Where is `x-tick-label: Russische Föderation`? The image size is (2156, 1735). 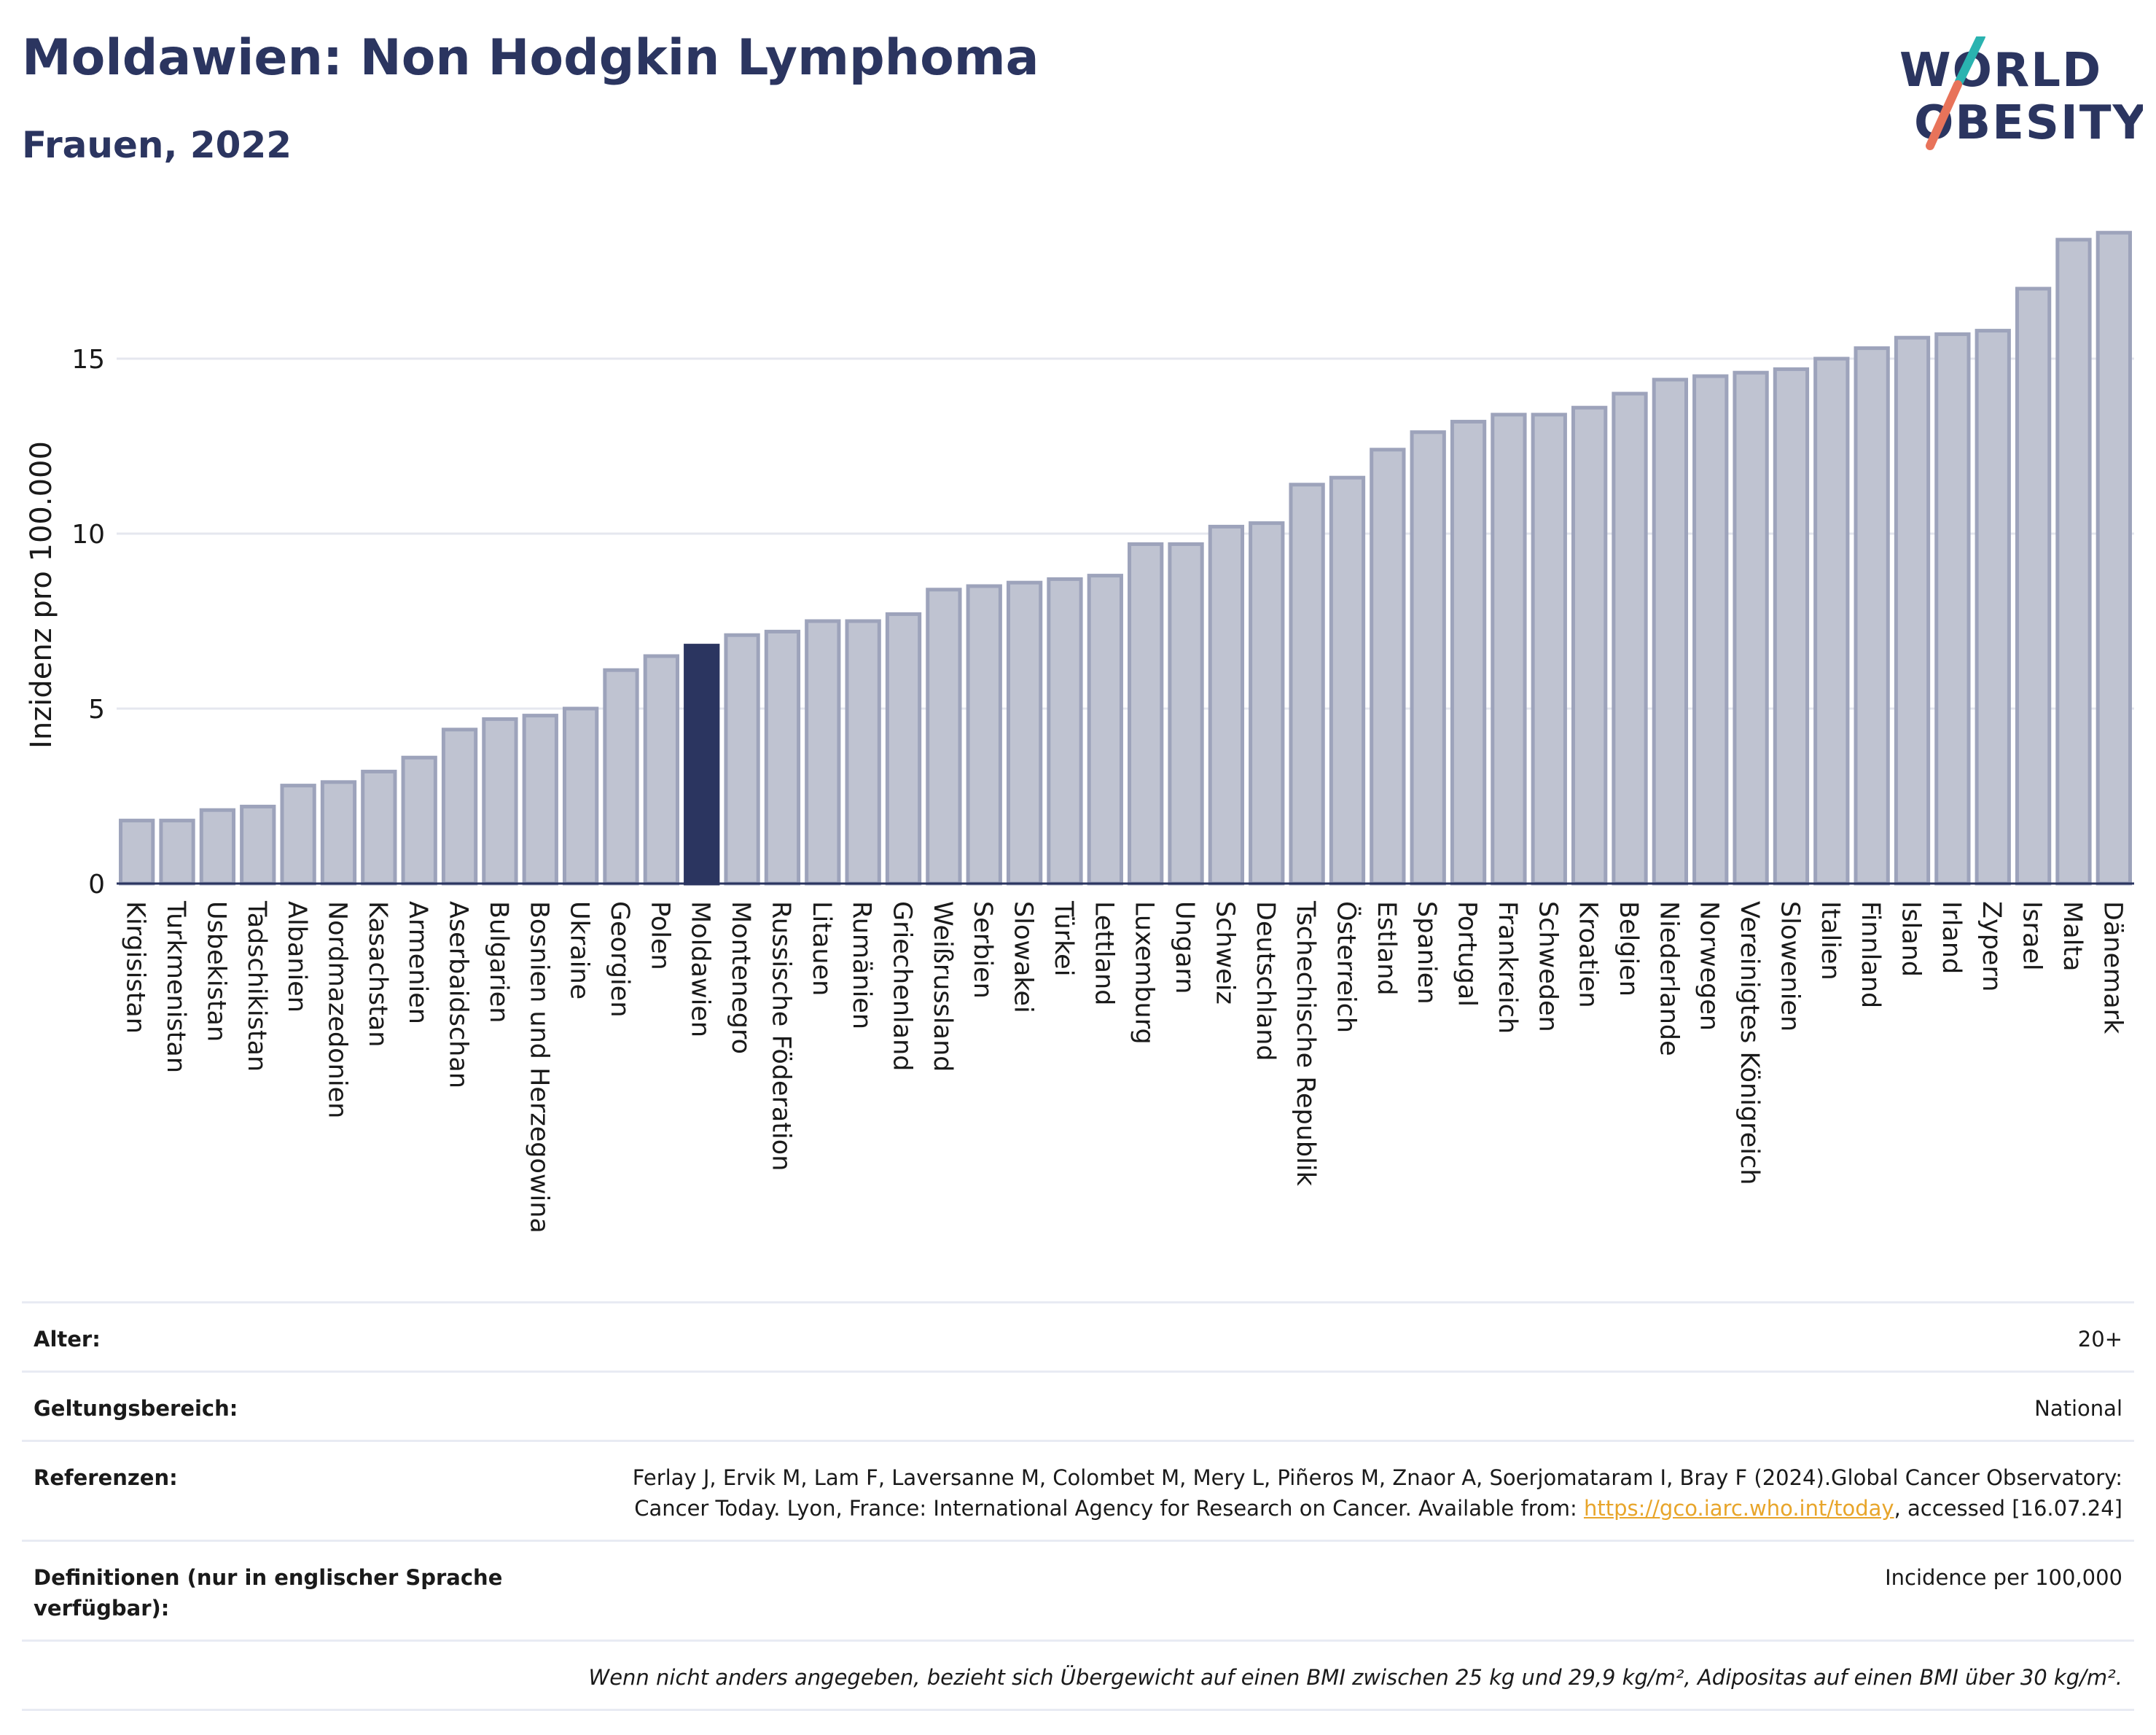 x-tick-label: Russische Föderation is located at coordinates (781, 1036).